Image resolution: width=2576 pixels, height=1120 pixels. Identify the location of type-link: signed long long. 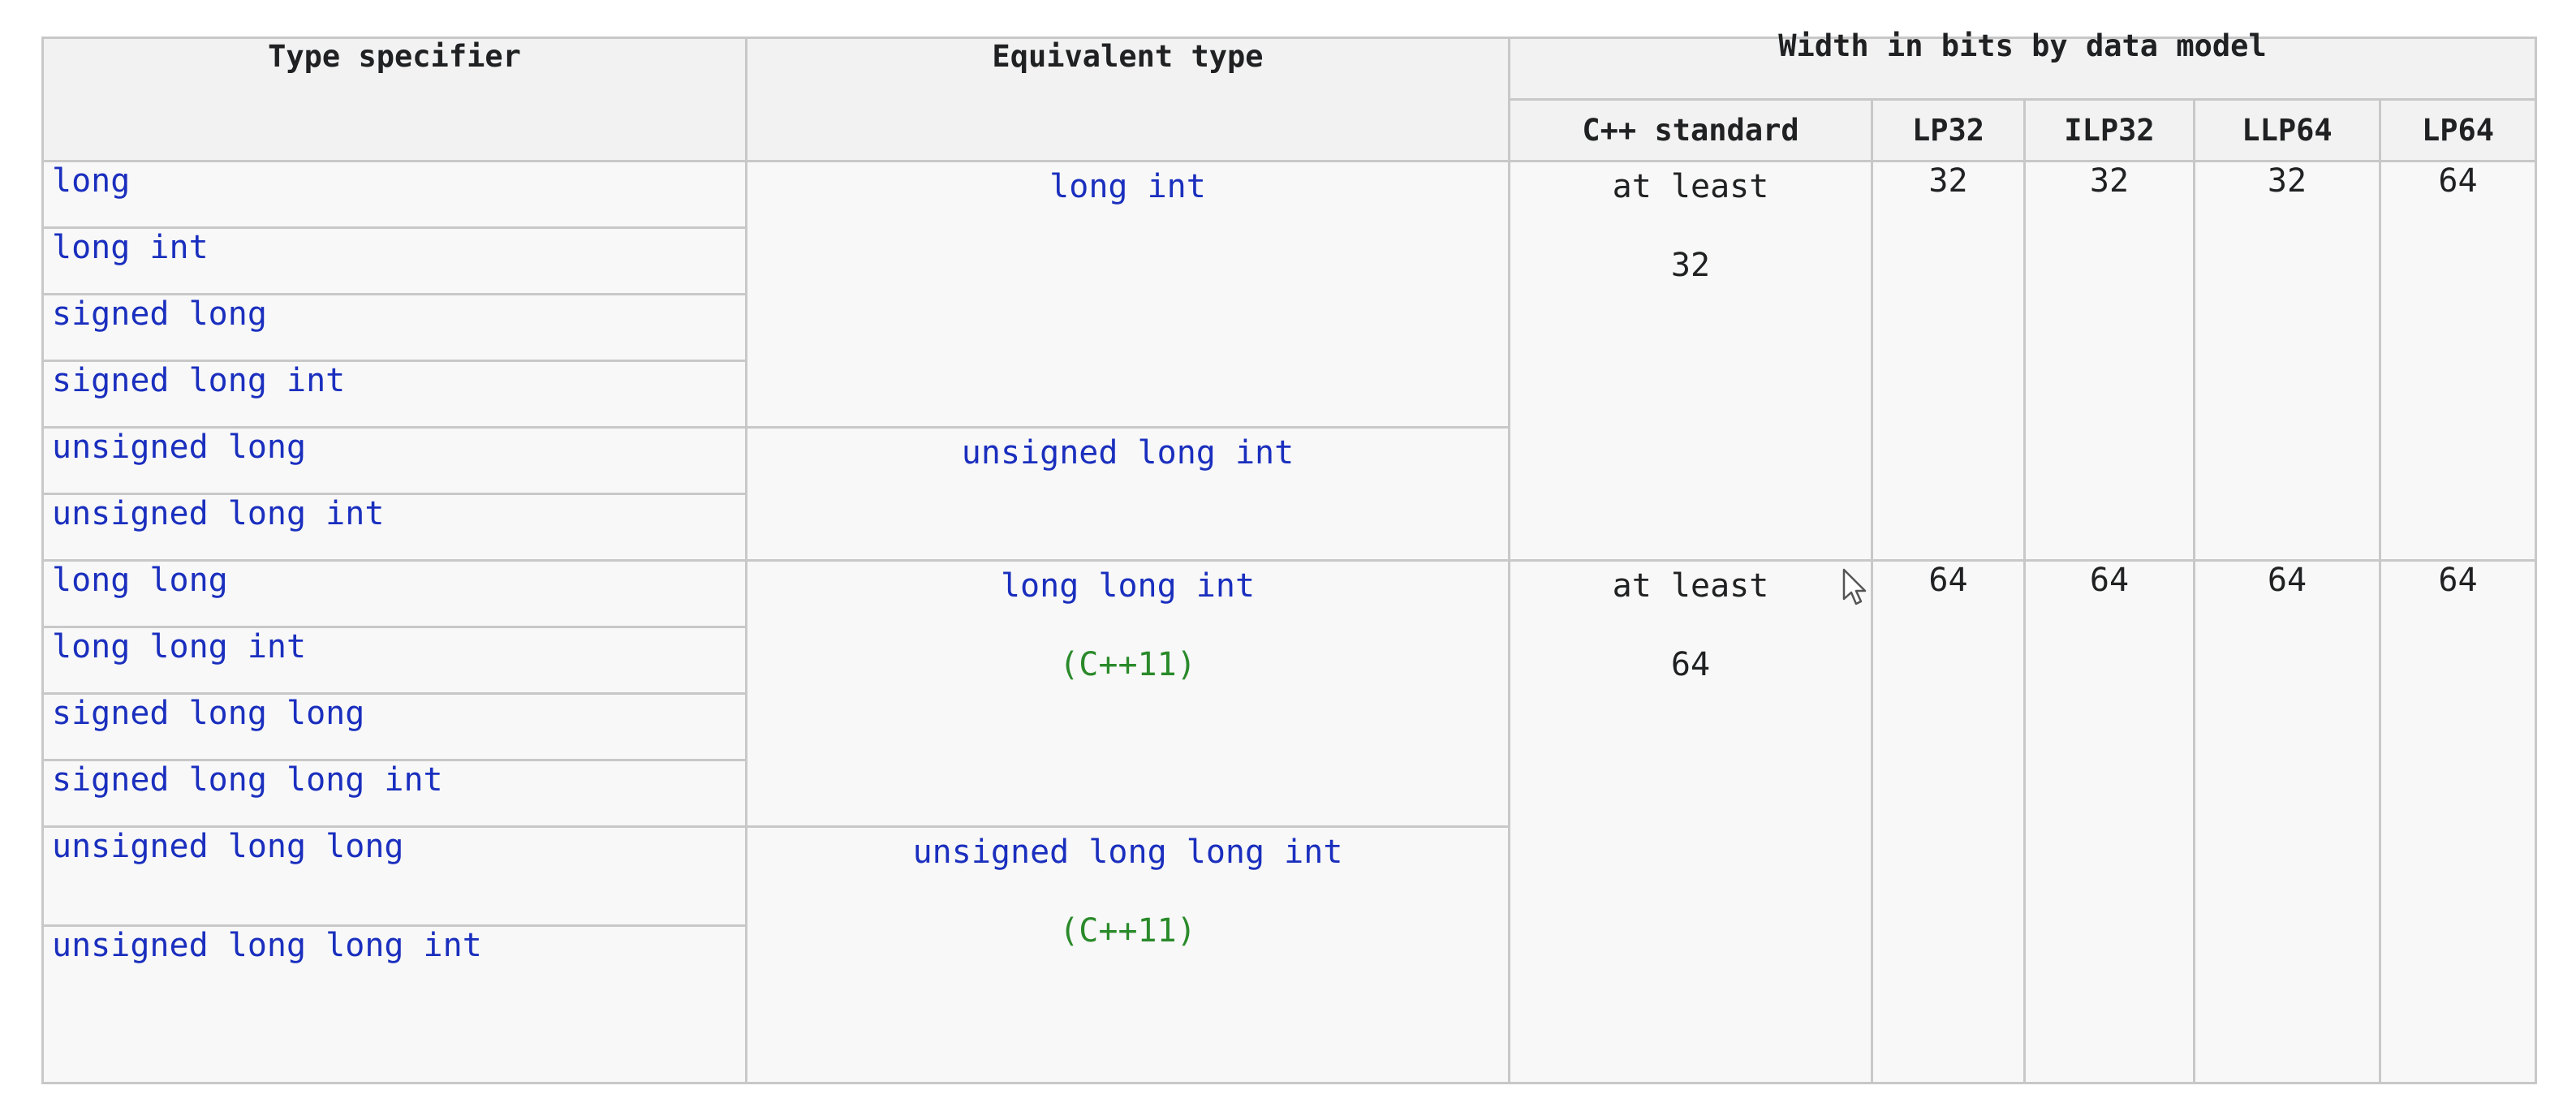
(394, 727).